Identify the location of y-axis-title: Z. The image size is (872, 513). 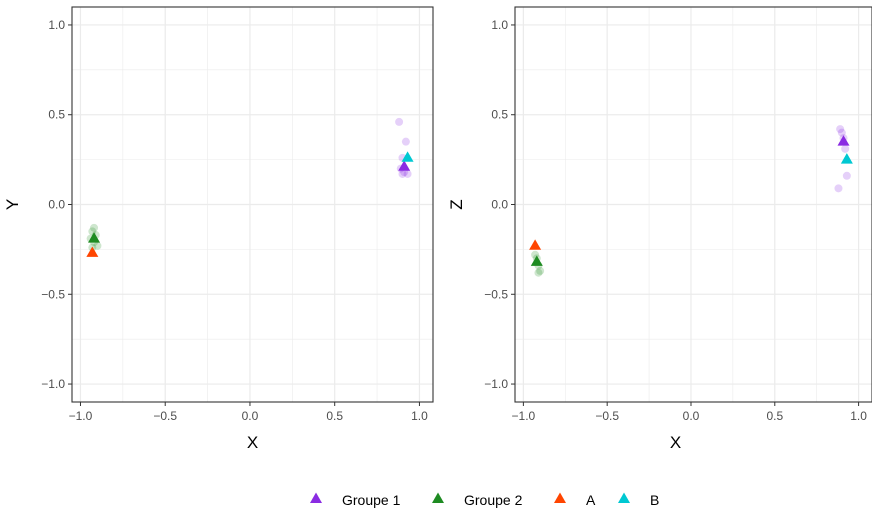
(456, 204).